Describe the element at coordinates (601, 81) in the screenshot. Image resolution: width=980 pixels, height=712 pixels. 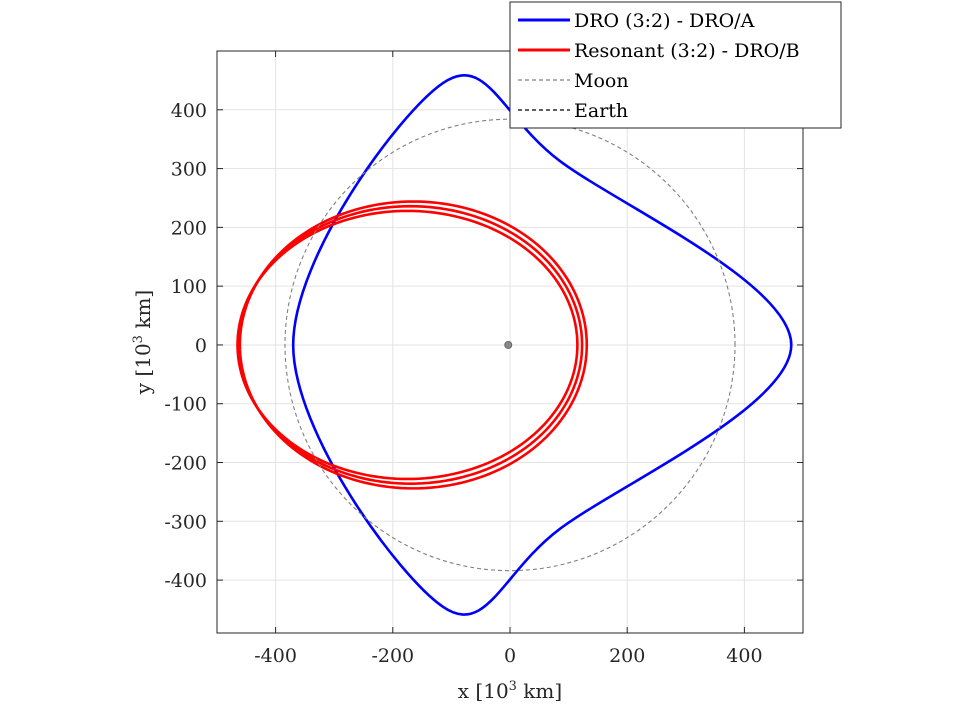
I see `legend-entry-label: Moon` at that location.